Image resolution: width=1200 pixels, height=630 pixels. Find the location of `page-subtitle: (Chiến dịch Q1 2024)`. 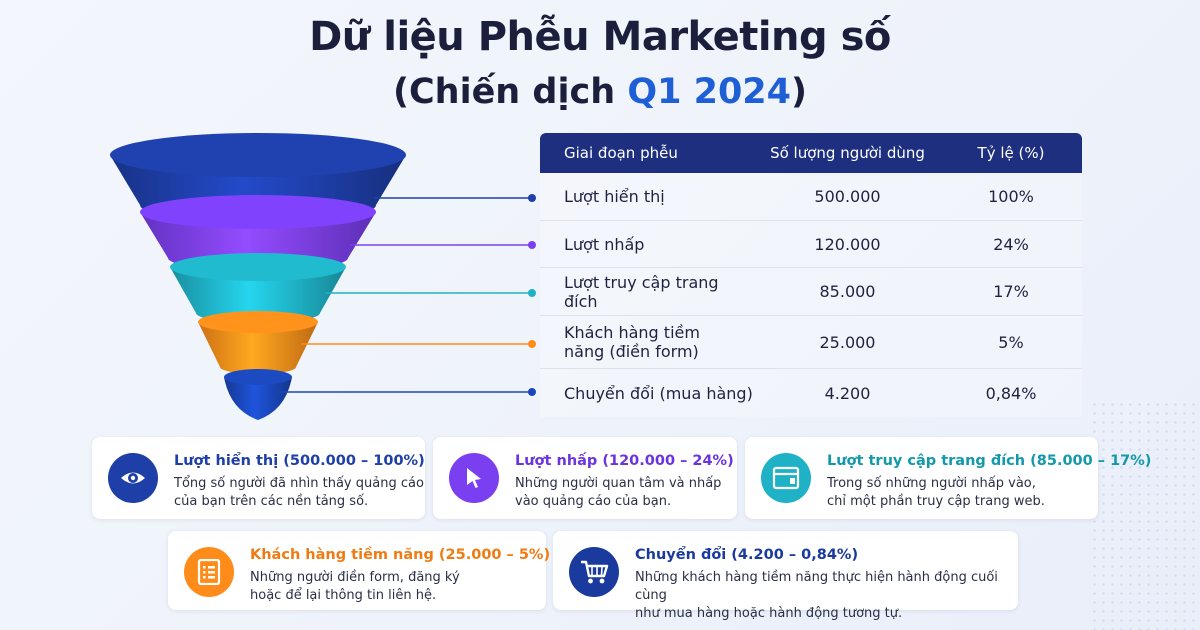

page-subtitle: (Chiến dịch Q1 2024) is located at coordinates (600, 92).